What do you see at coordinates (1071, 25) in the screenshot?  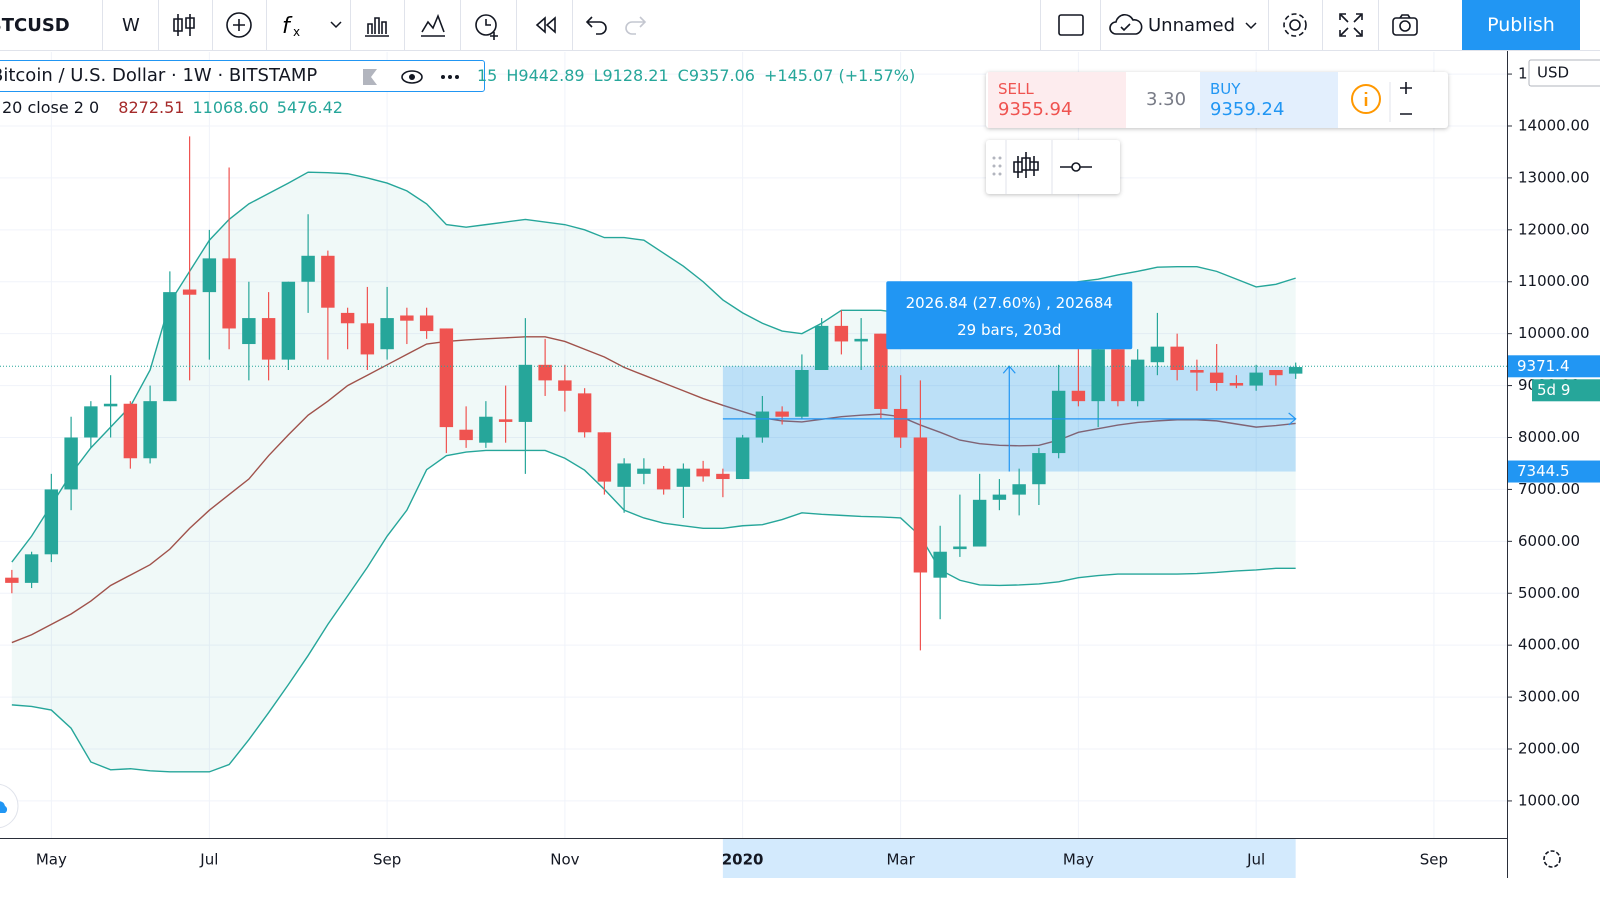 I see `layout-icon` at bounding box center [1071, 25].